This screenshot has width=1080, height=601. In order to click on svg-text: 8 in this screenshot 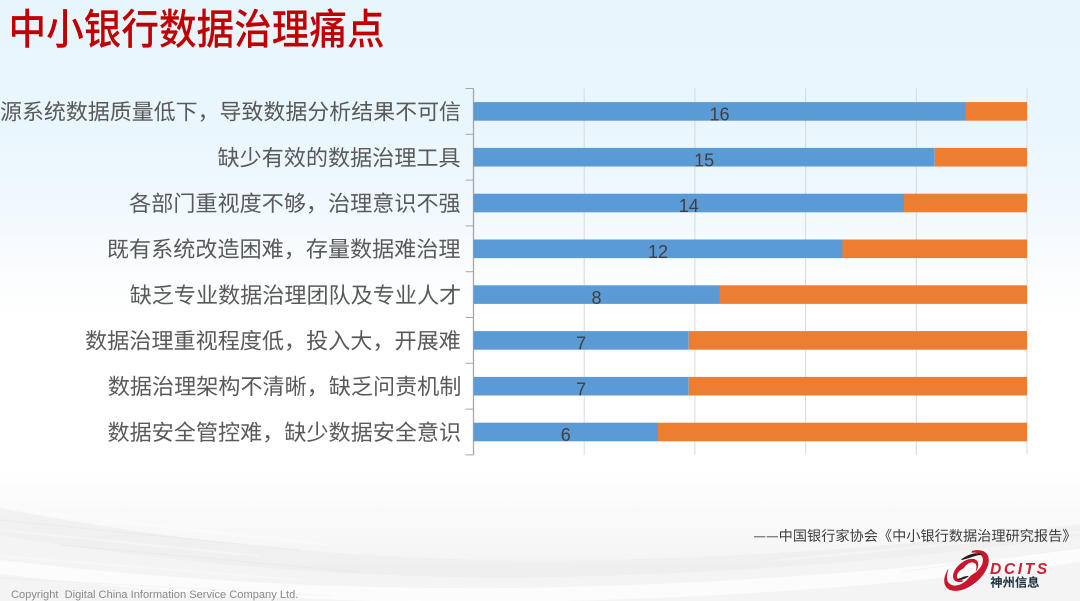, I will do `click(596, 298)`.